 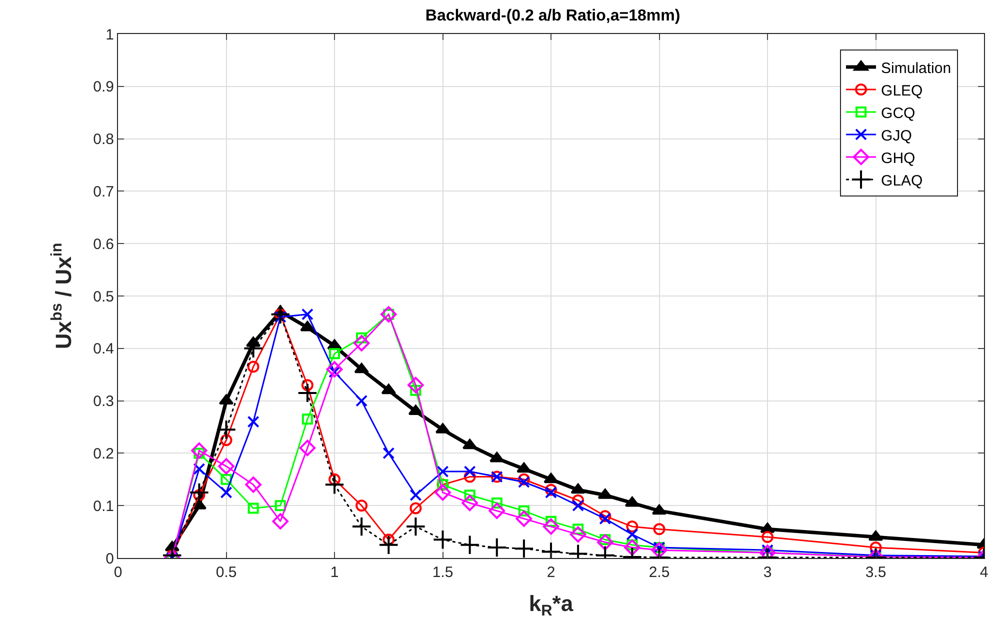 I want to click on y-tick-label: 0.5, so click(x=103, y=297).